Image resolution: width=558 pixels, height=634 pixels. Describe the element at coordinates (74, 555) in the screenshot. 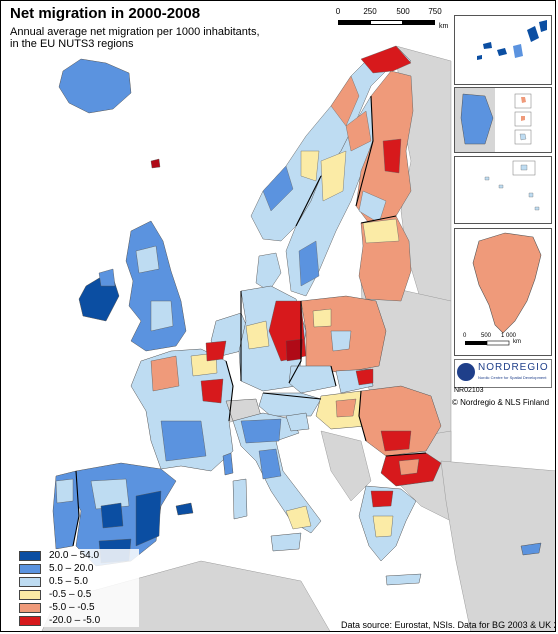

I see `legend-label: 20.0 – 54.0` at that location.